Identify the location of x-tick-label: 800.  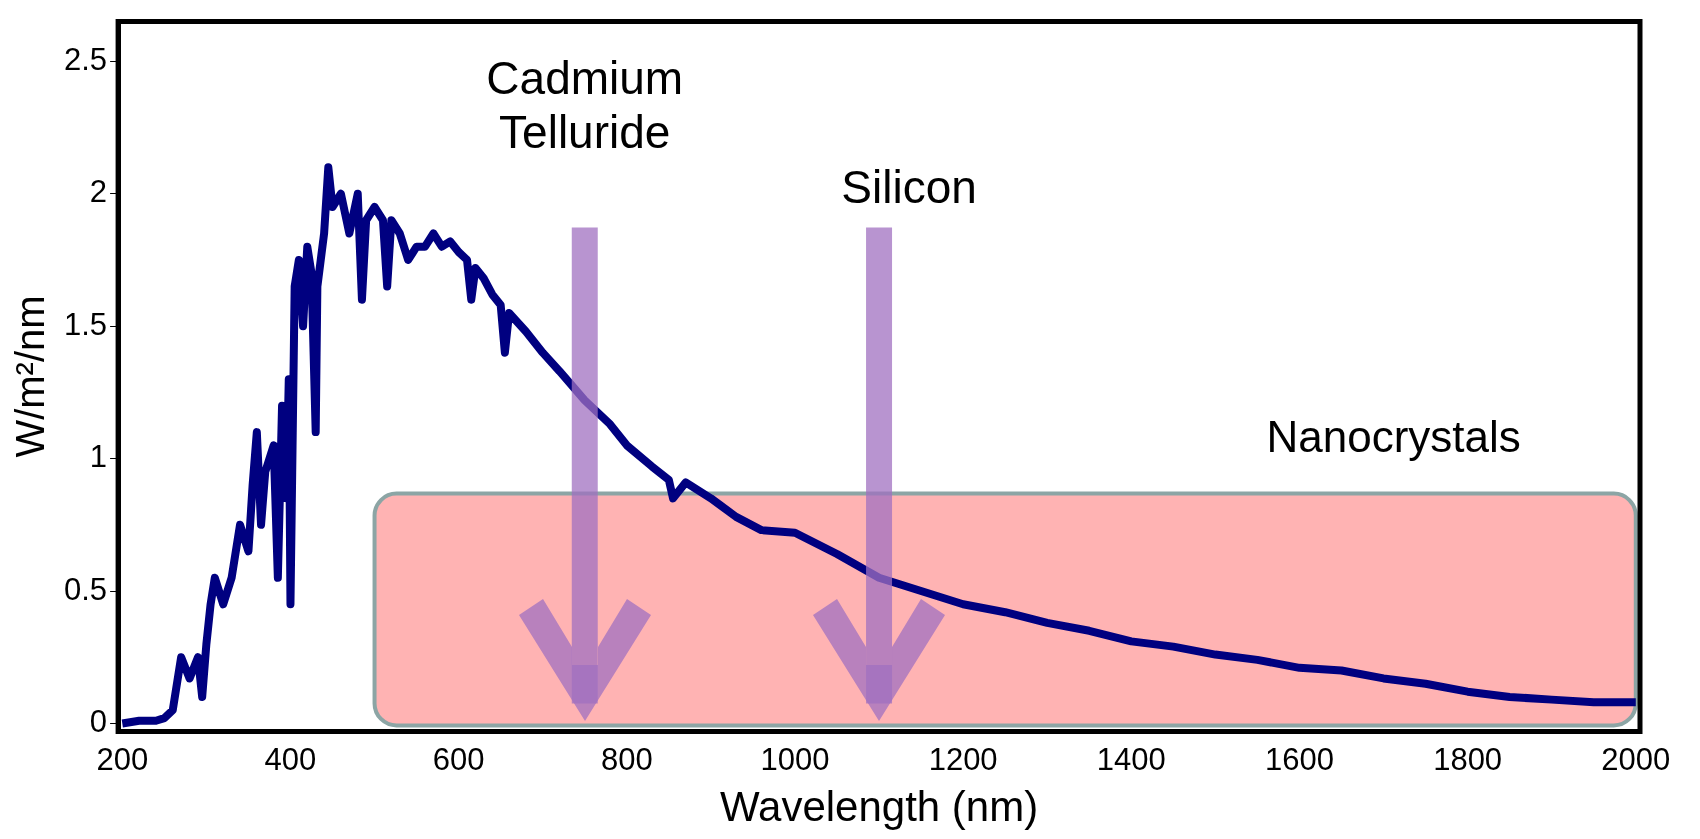
(626, 759).